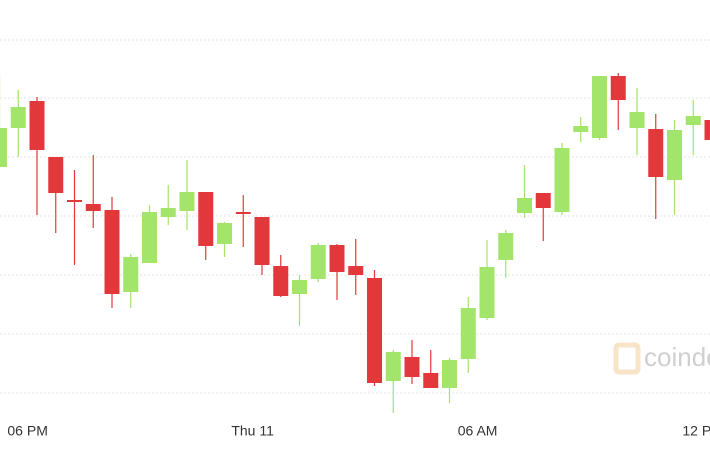 The height and width of the screenshot is (458, 710). I want to click on x-tick-label: 12 PM, so click(696, 431).